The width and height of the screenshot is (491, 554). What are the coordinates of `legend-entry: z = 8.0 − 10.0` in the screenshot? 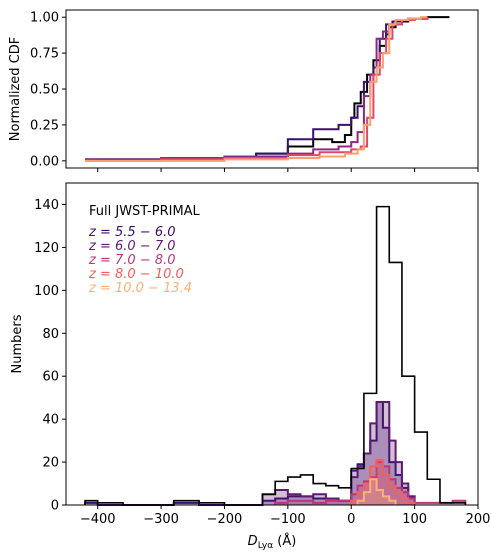 It's located at (136, 274).